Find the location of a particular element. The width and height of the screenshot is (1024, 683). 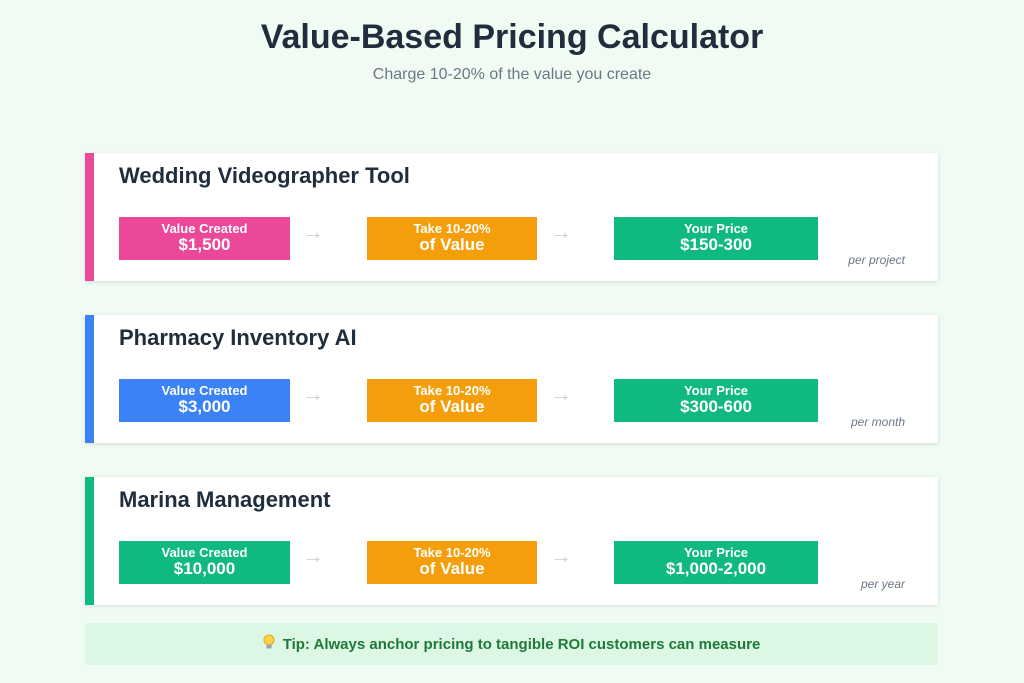

your-price-box: Your Price $150-300 is located at coordinates (716, 238).